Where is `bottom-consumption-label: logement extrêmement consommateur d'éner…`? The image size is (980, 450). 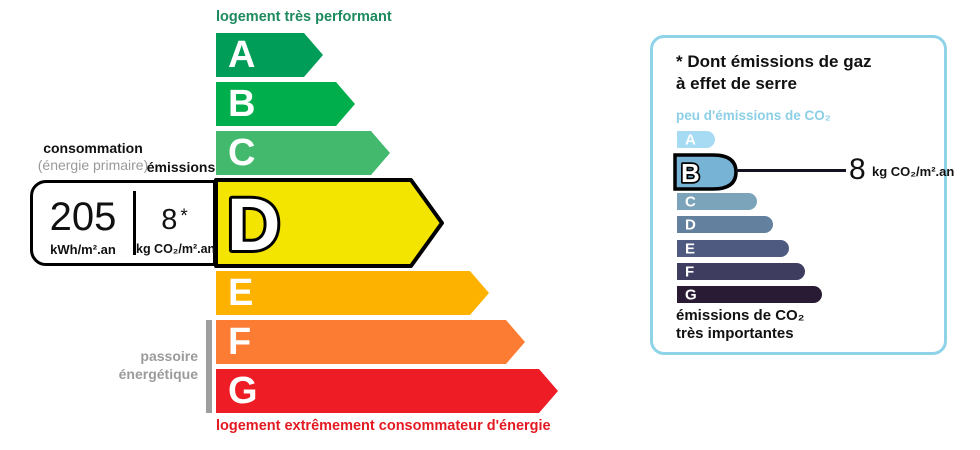
bottom-consumption-label: logement extrêmement consommateur d'éner… is located at coordinates (383, 426).